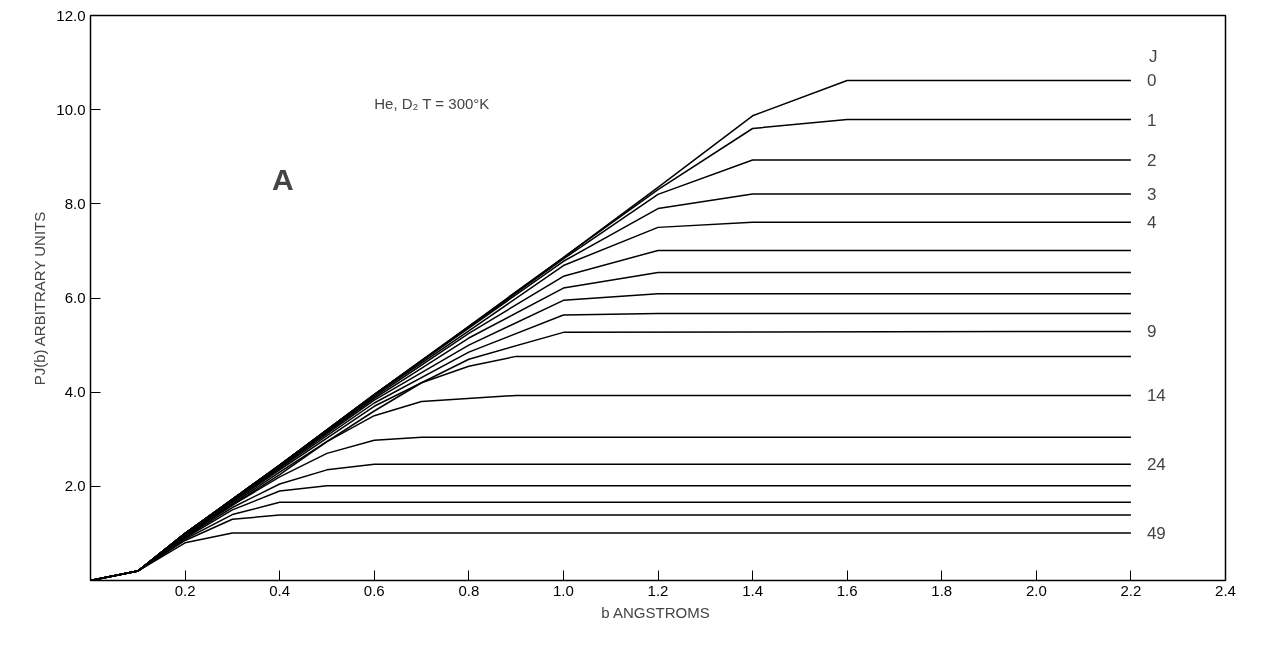  Describe the element at coordinates (1131, 590) in the screenshot. I see `x-tick-label: 2.2` at that location.